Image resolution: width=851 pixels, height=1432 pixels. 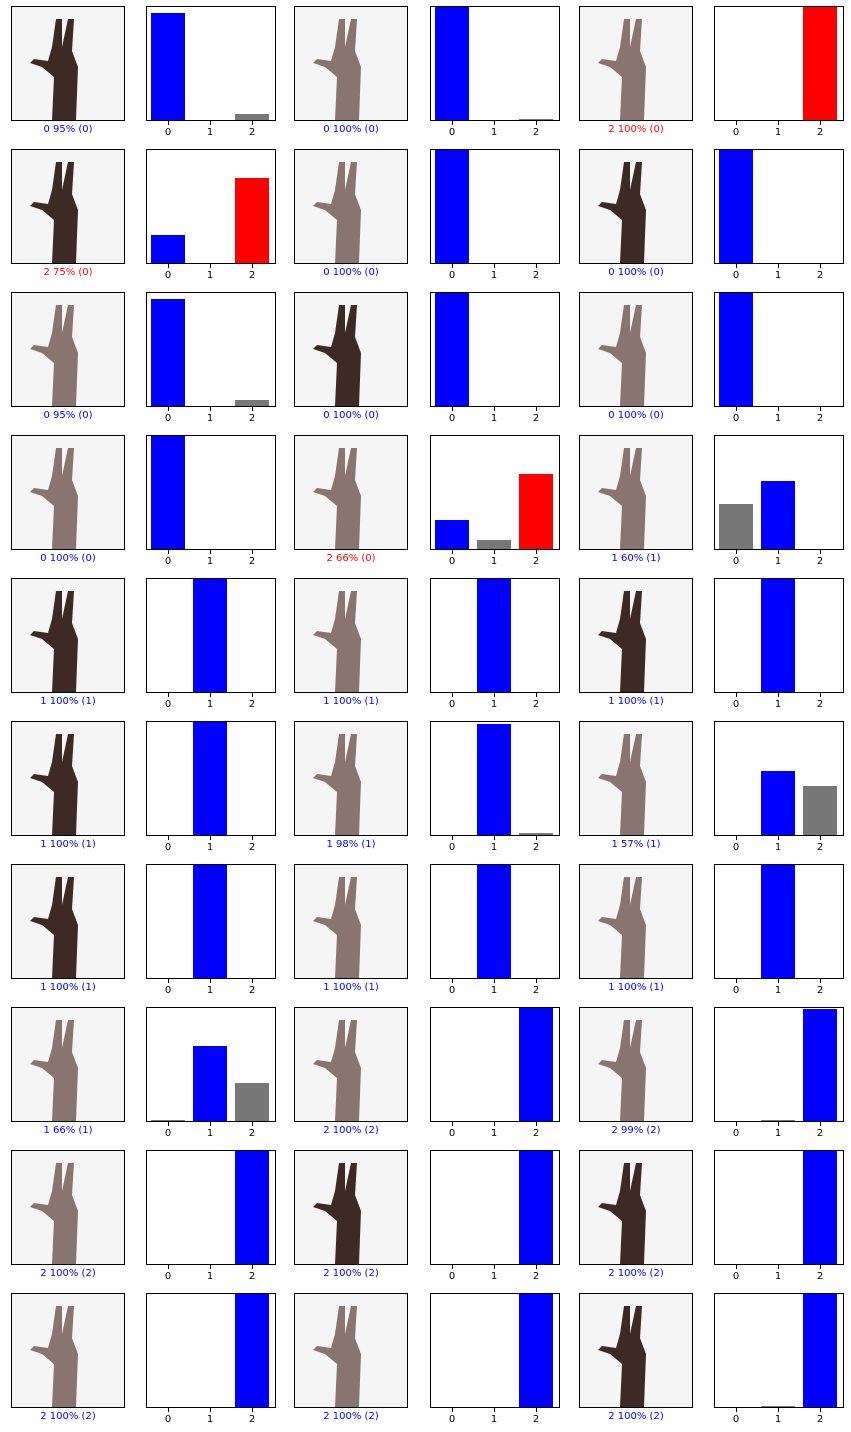 What do you see at coordinates (68, 701) in the screenshot?
I see `prediction-caption: 1 100% (1)` at bounding box center [68, 701].